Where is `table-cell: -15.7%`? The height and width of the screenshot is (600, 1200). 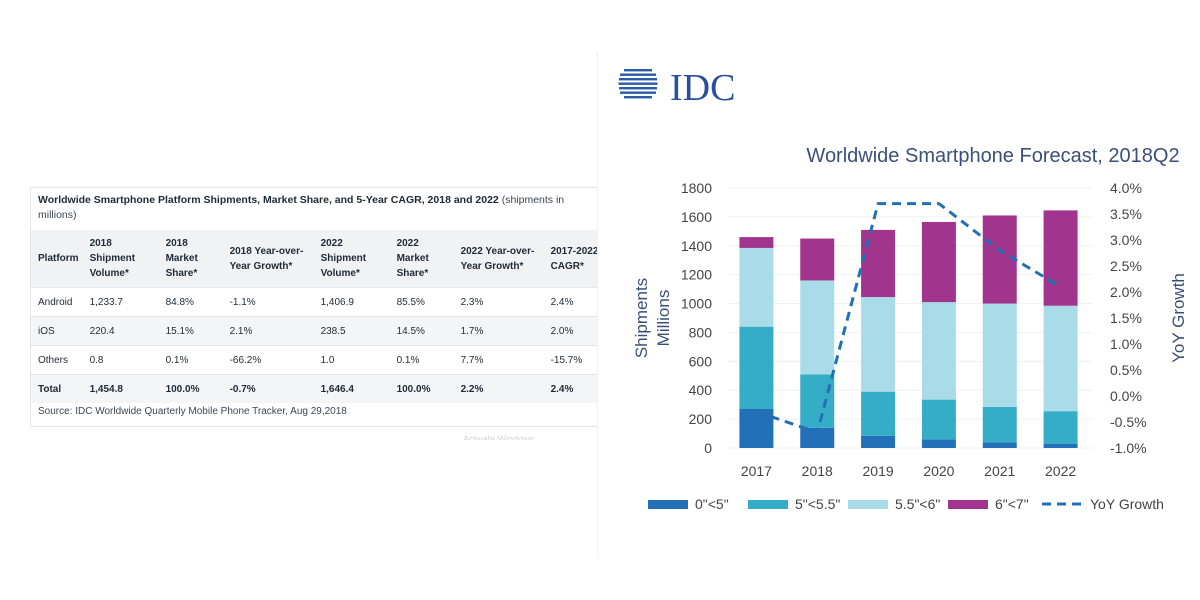 table-cell: -15.7% is located at coordinates (574, 360).